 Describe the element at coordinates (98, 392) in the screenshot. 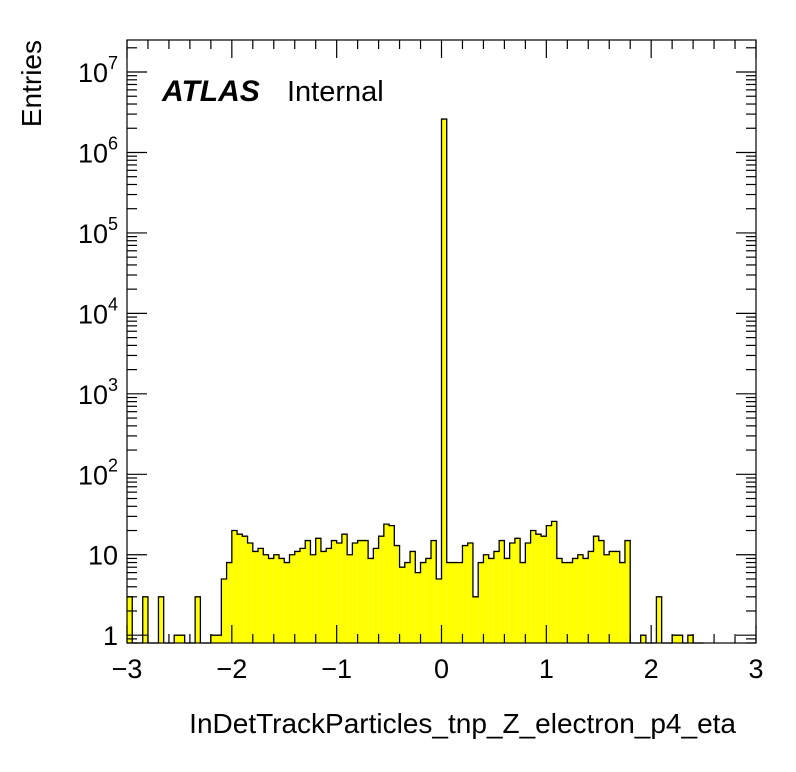

I see `y-tick-label: 10³` at that location.